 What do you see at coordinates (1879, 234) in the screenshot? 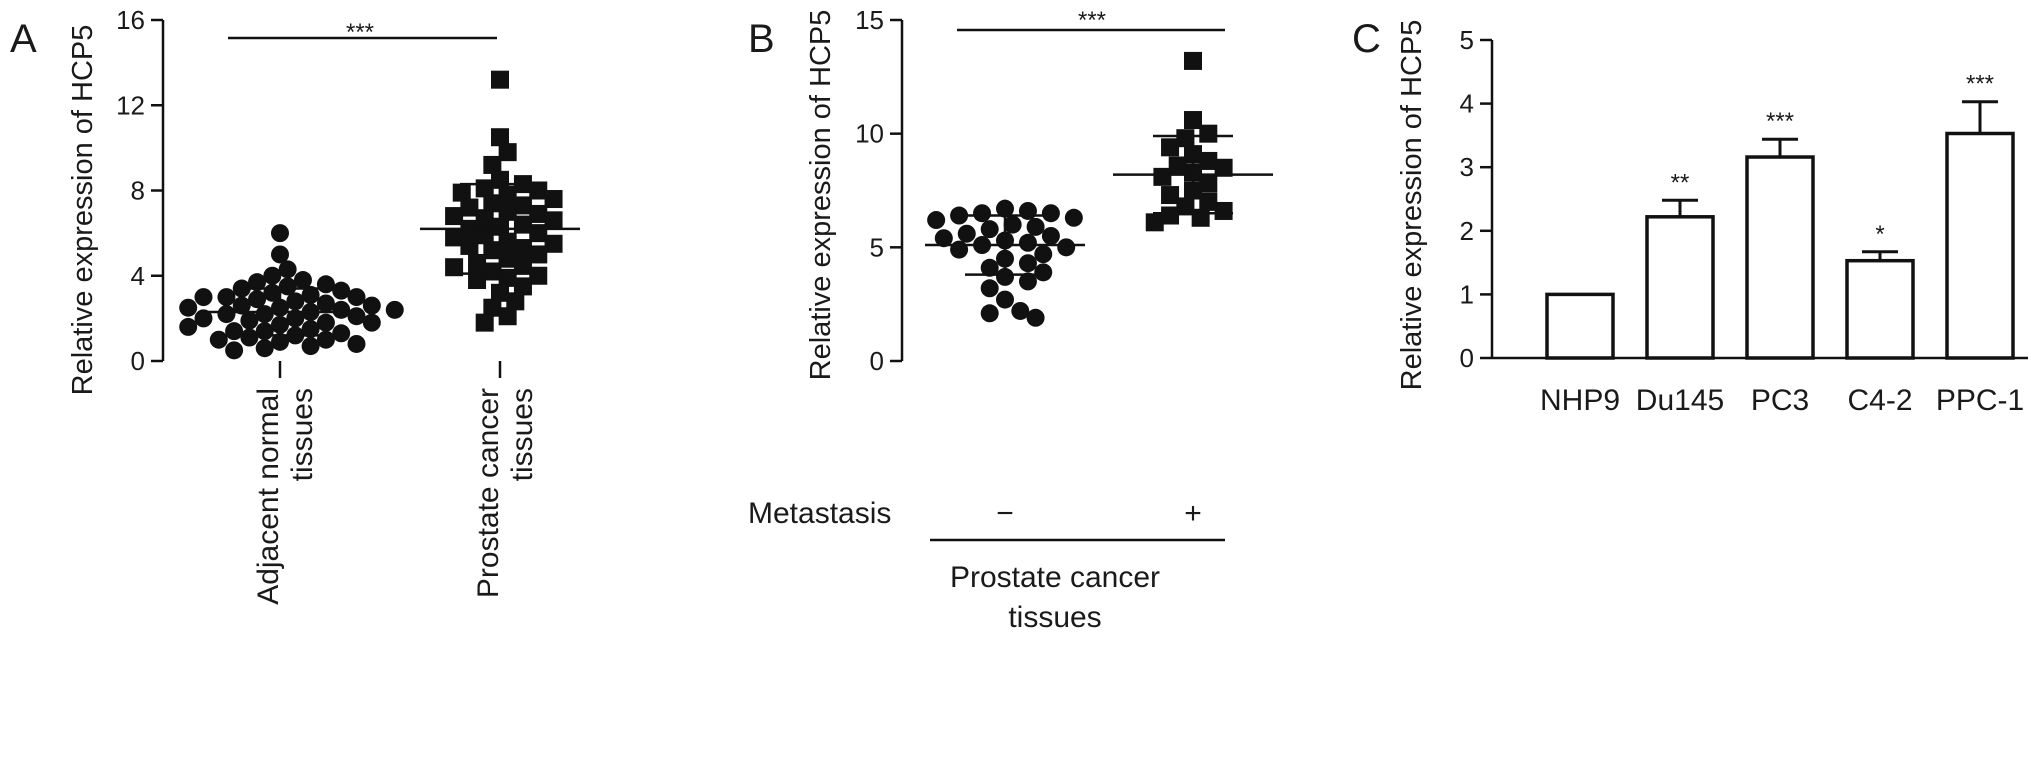
I see `significance-label-c: *` at bounding box center [1879, 234].